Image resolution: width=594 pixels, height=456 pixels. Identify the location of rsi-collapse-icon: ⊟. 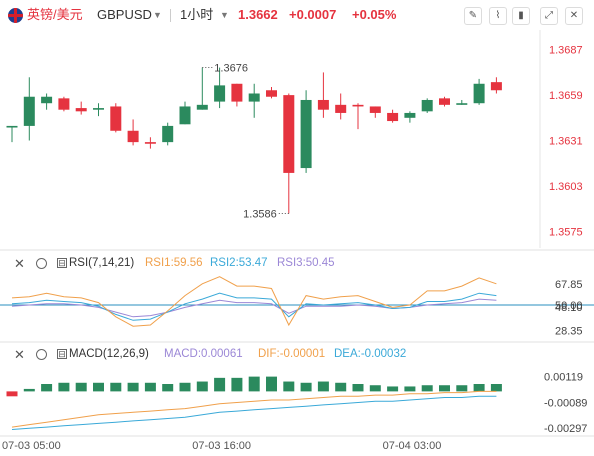
(62, 263).